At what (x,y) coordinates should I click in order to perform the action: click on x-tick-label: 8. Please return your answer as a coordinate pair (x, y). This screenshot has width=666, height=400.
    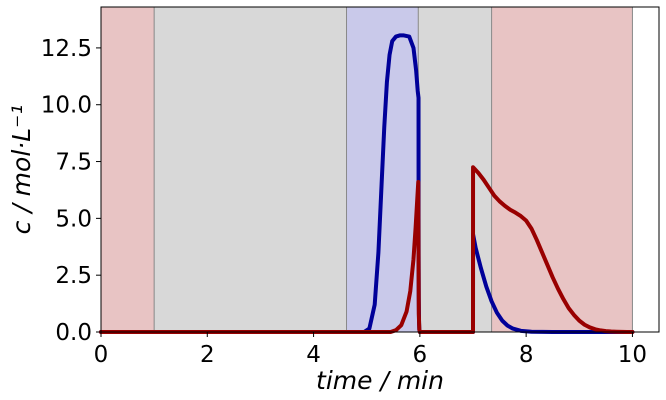
    Looking at the image, I should click on (526, 355).